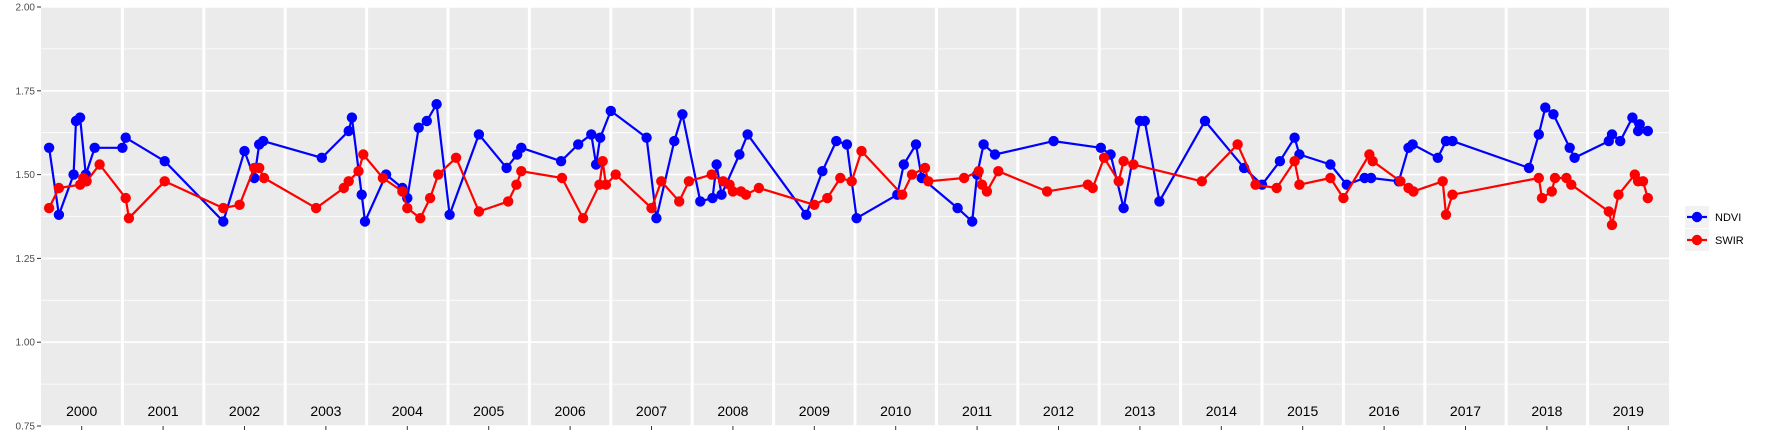 The image size is (1773, 442). What do you see at coordinates (1697, 240) in the screenshot?
I see `legend-point` at bounding box center [1697, 240].